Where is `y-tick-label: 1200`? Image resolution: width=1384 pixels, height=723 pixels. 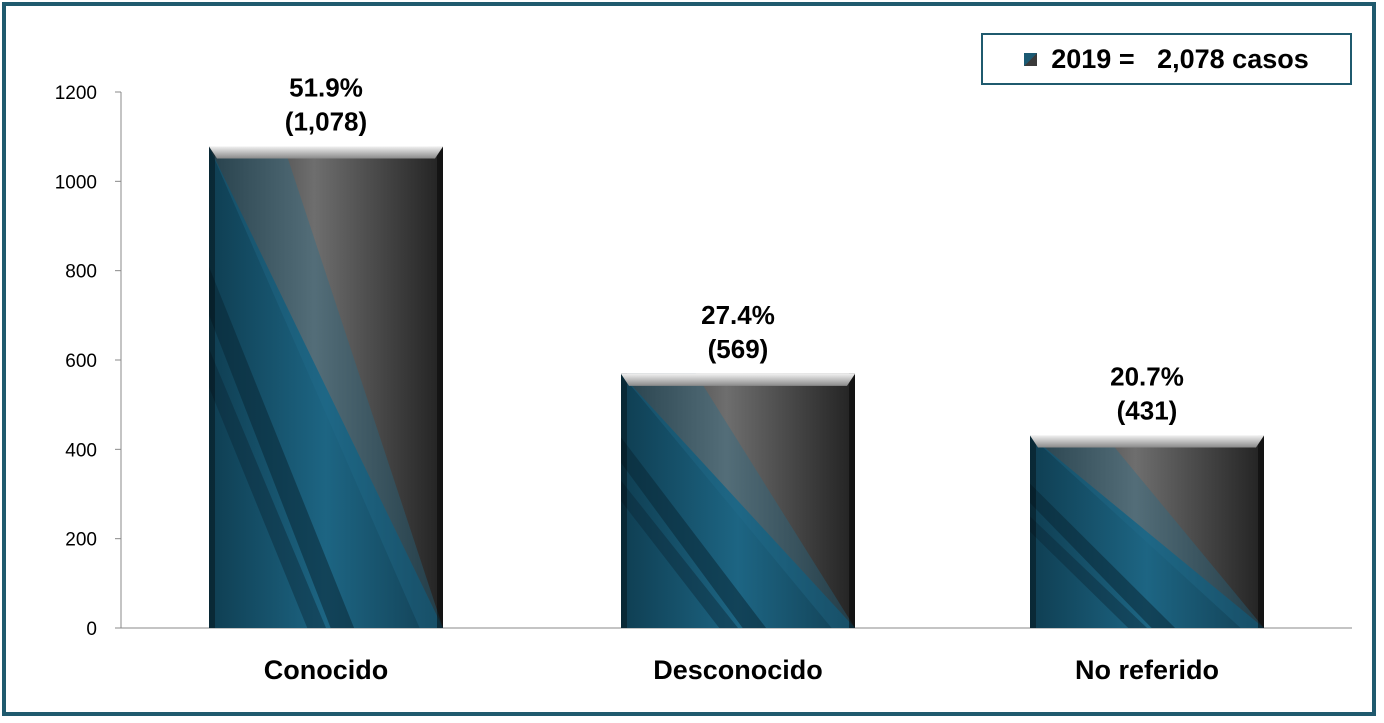 y-tick-label: 1200 is located at coordinates (76, 93).